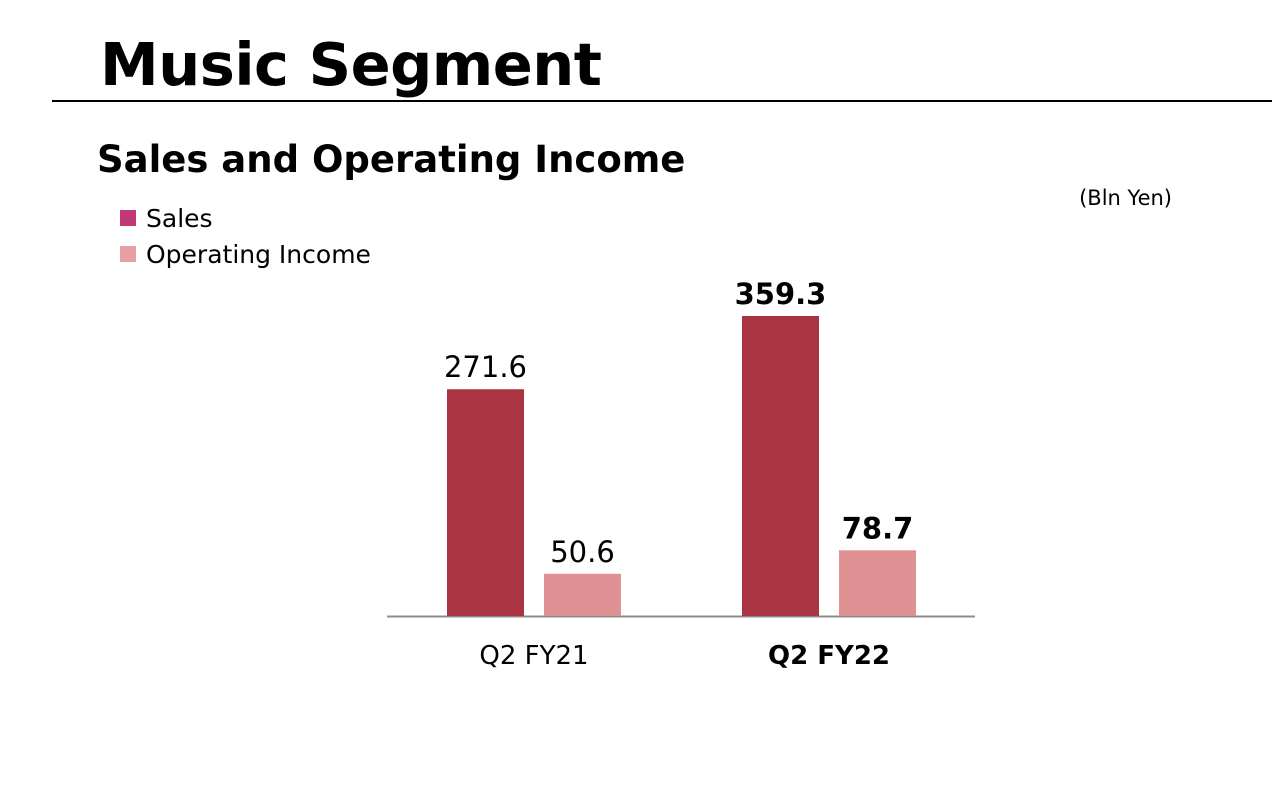 The height and width of the screenshot is (808, 1272). I want to click on bar-operating-income-q2-fy21, so click(582, 594).